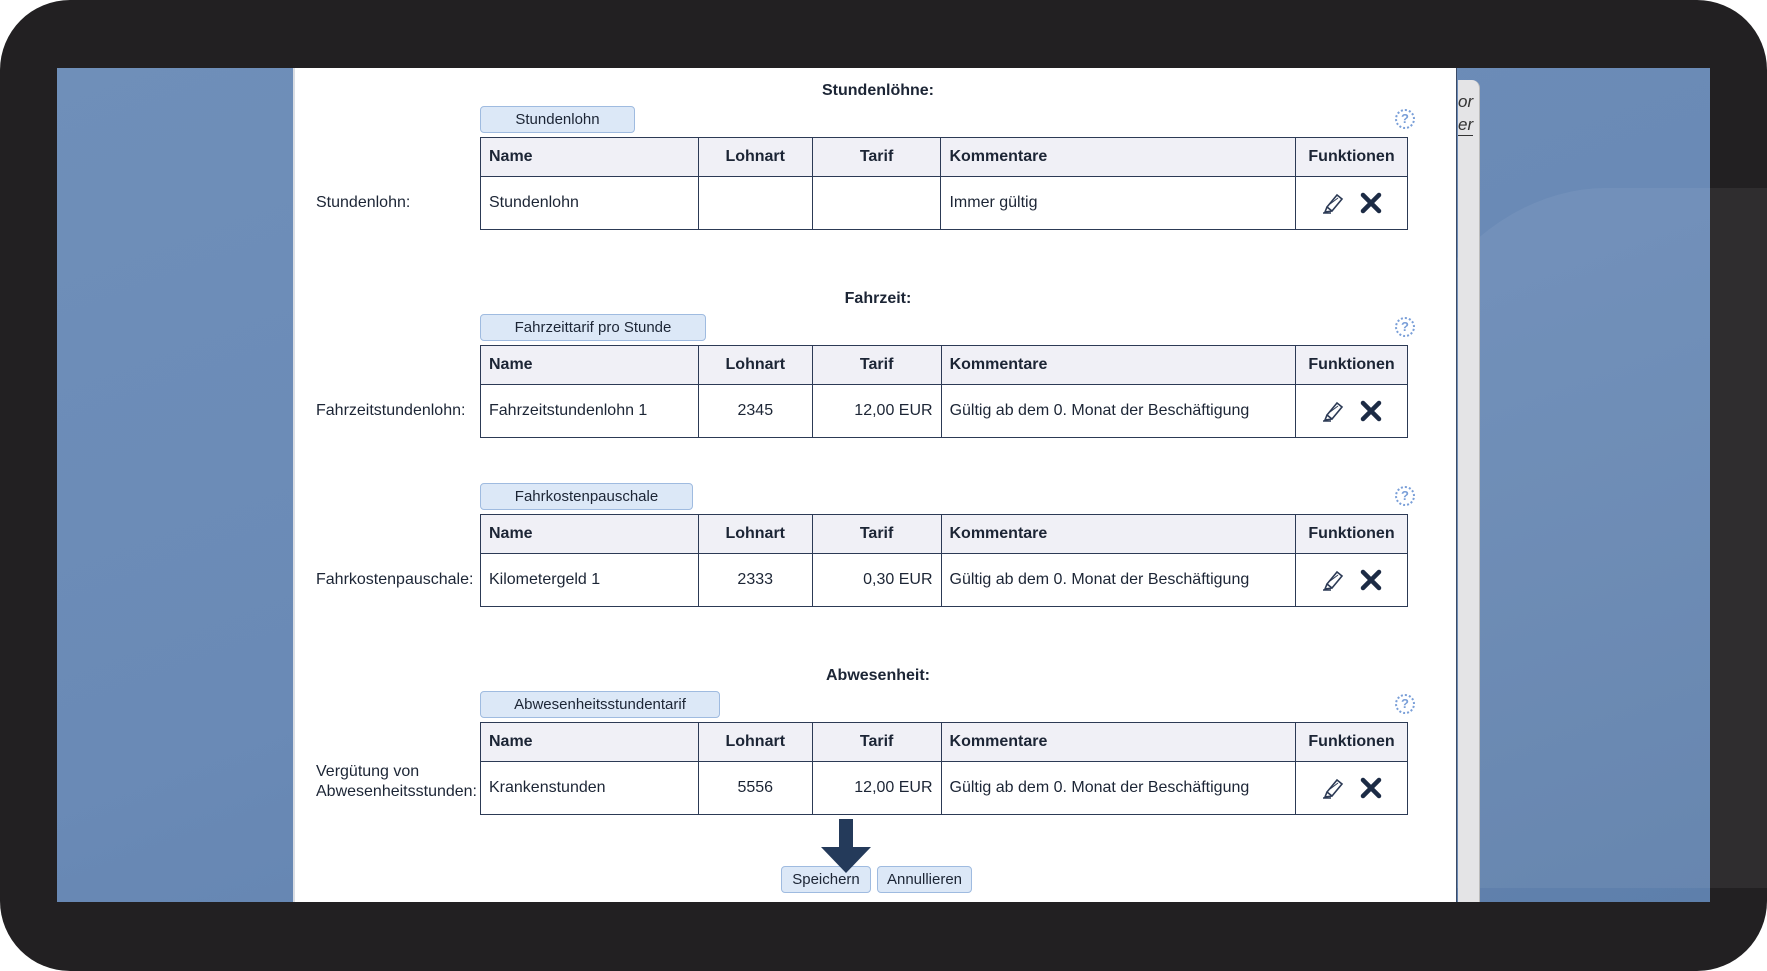  Describe the element at coordinates (876, 203) in the screenshot. I see `cell-tarif` at that location.